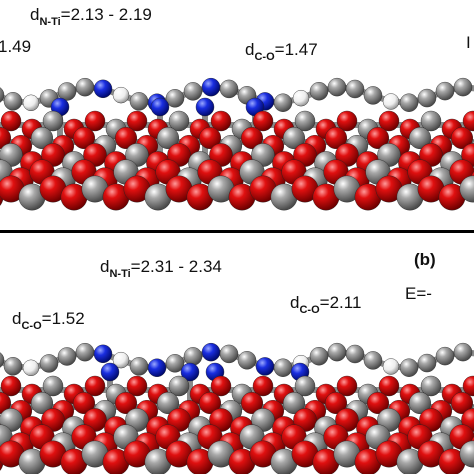  What do you see at coordinates (281, 51) in the screenshot?
I see `c-o-distance: dC-O=1.47` at bounding box center [281, 51].